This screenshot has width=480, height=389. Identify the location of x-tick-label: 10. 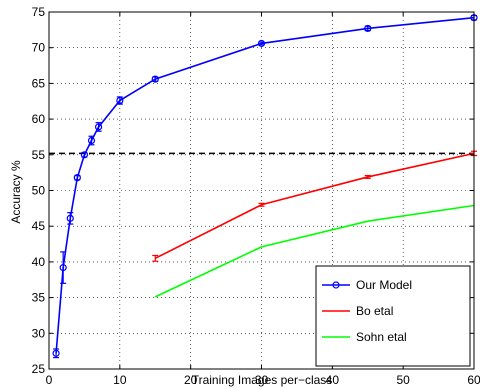
(120, 380).